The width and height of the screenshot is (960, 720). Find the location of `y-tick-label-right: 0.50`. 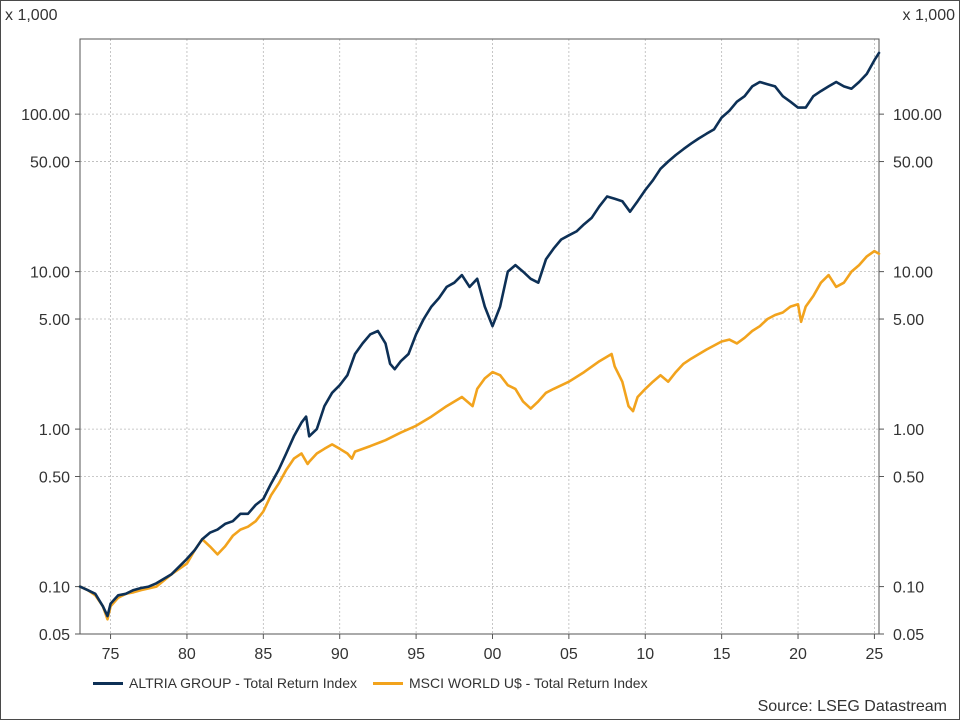

y-tick-label-right: 0.50 is located at coordinates (908, 478).